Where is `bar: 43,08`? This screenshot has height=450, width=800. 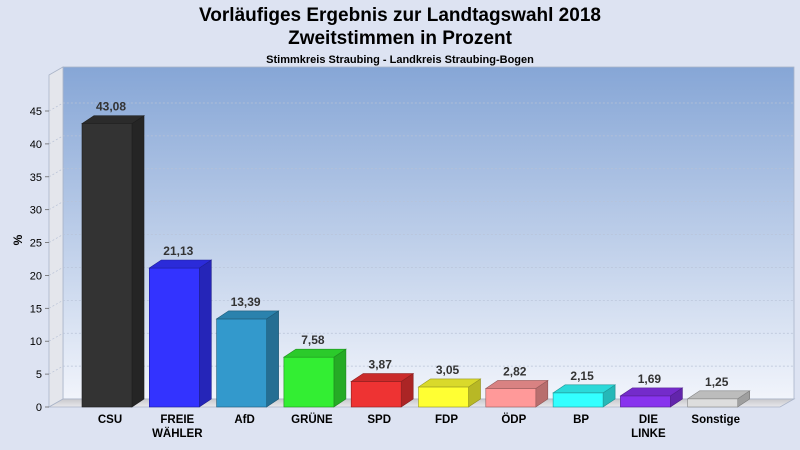
bar: 43,08 is located at coordinates (113, 254).